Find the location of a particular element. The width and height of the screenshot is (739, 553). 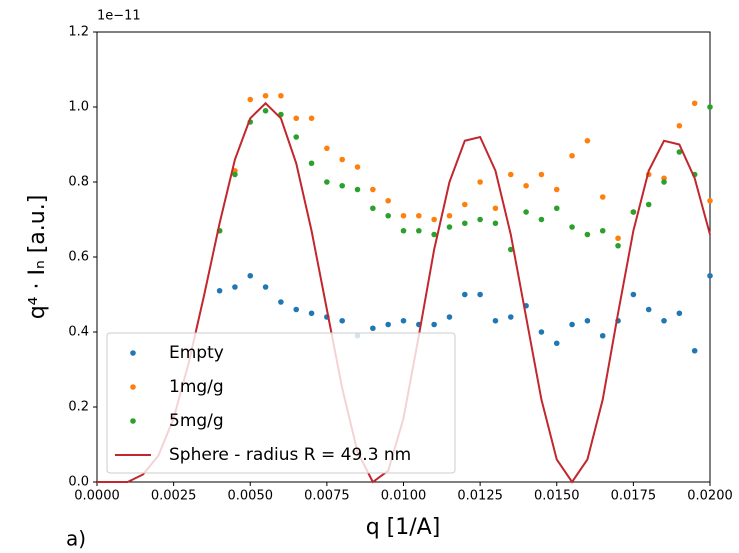

x-tick-label: 0.0000 is located at coordinates (97, 496).